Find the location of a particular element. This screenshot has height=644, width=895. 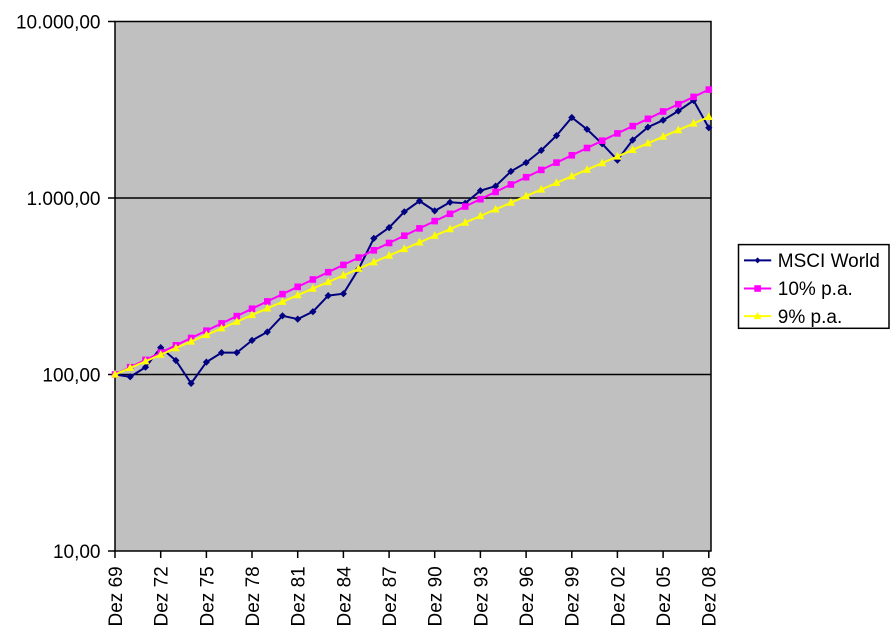

svg-text: Dez 84 is located at coordinates (344, 596).